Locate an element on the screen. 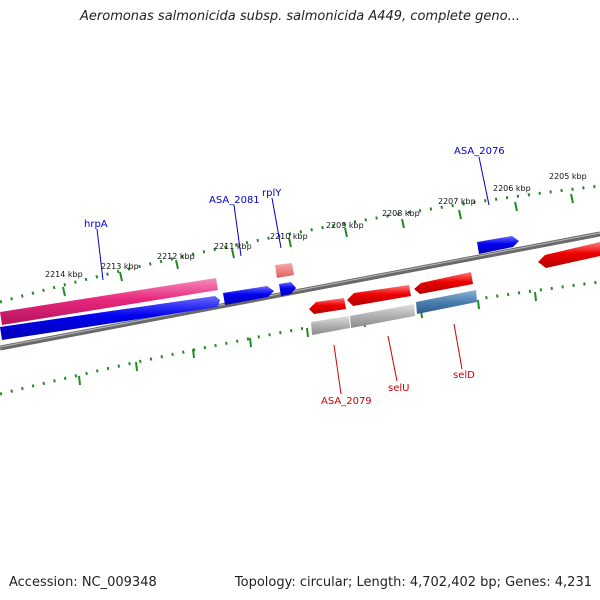 The width and height of the screenshot is (600, 600). gene-ASA_2081 is located at coordinates (248, 295).